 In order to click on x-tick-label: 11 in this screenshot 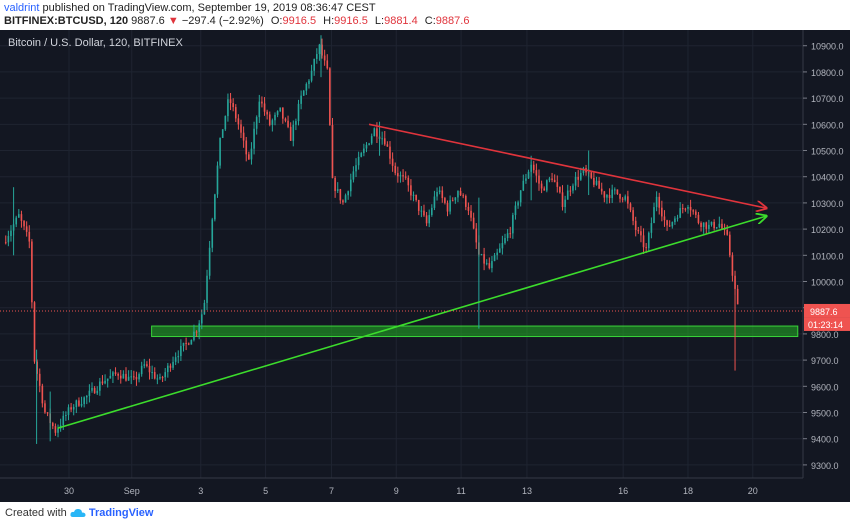, I will do `click(460, 491)`.